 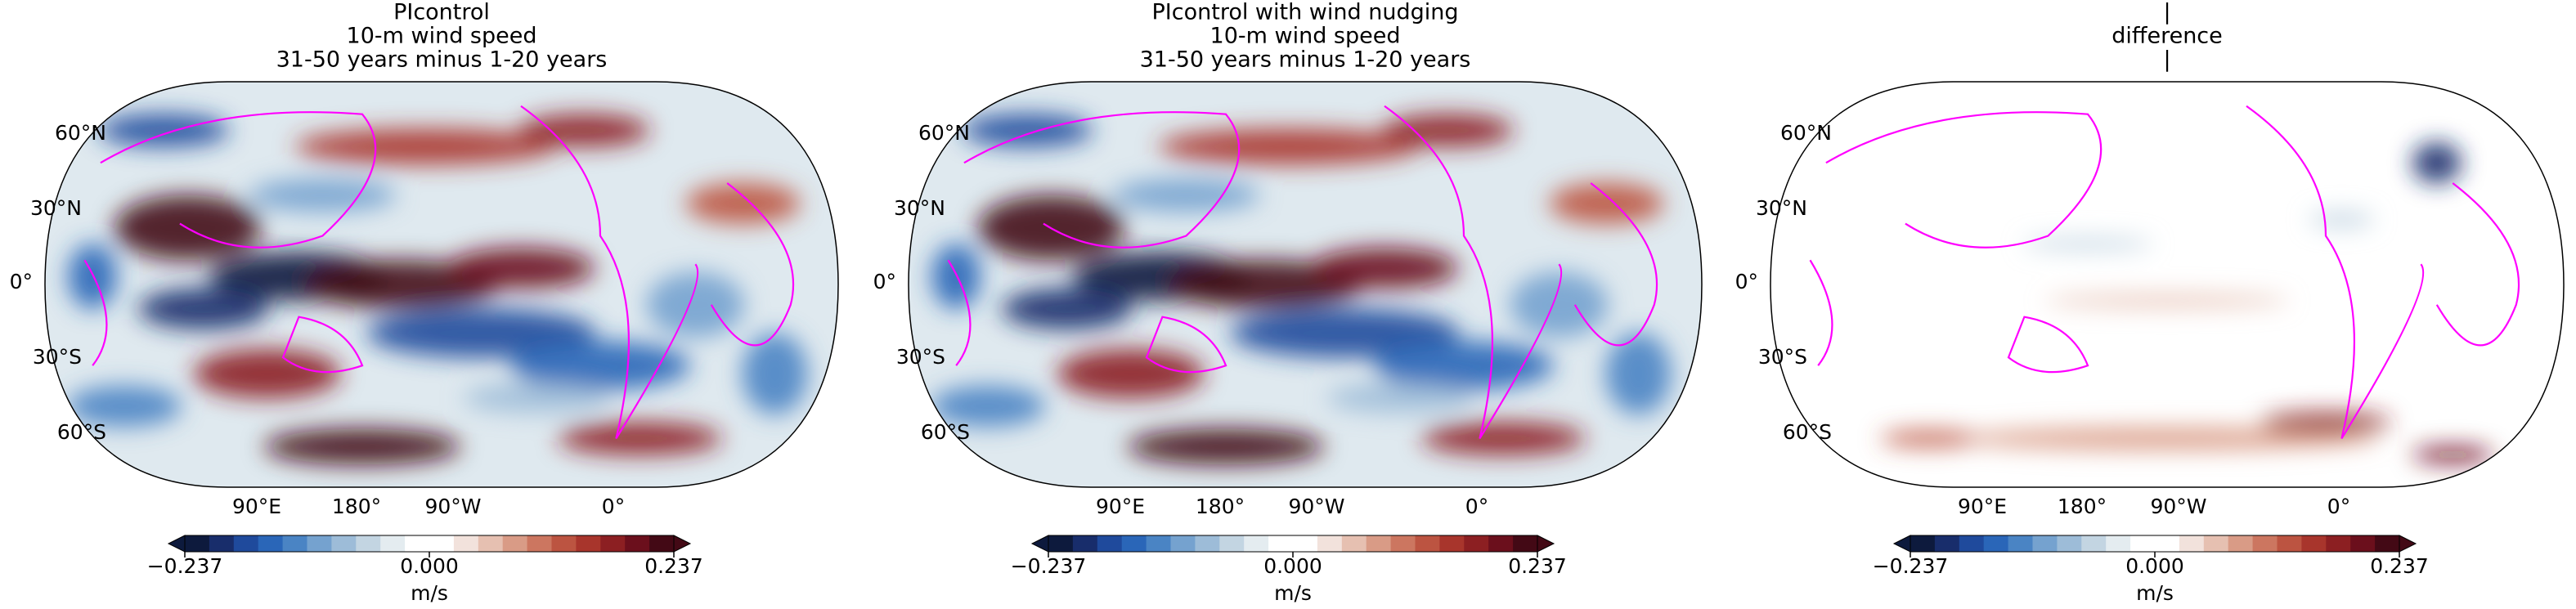 What do you see at coordinates (1983, 506) in the screenshot?
I see `lon-label: 90°E` at bounding box center [1983, 506].